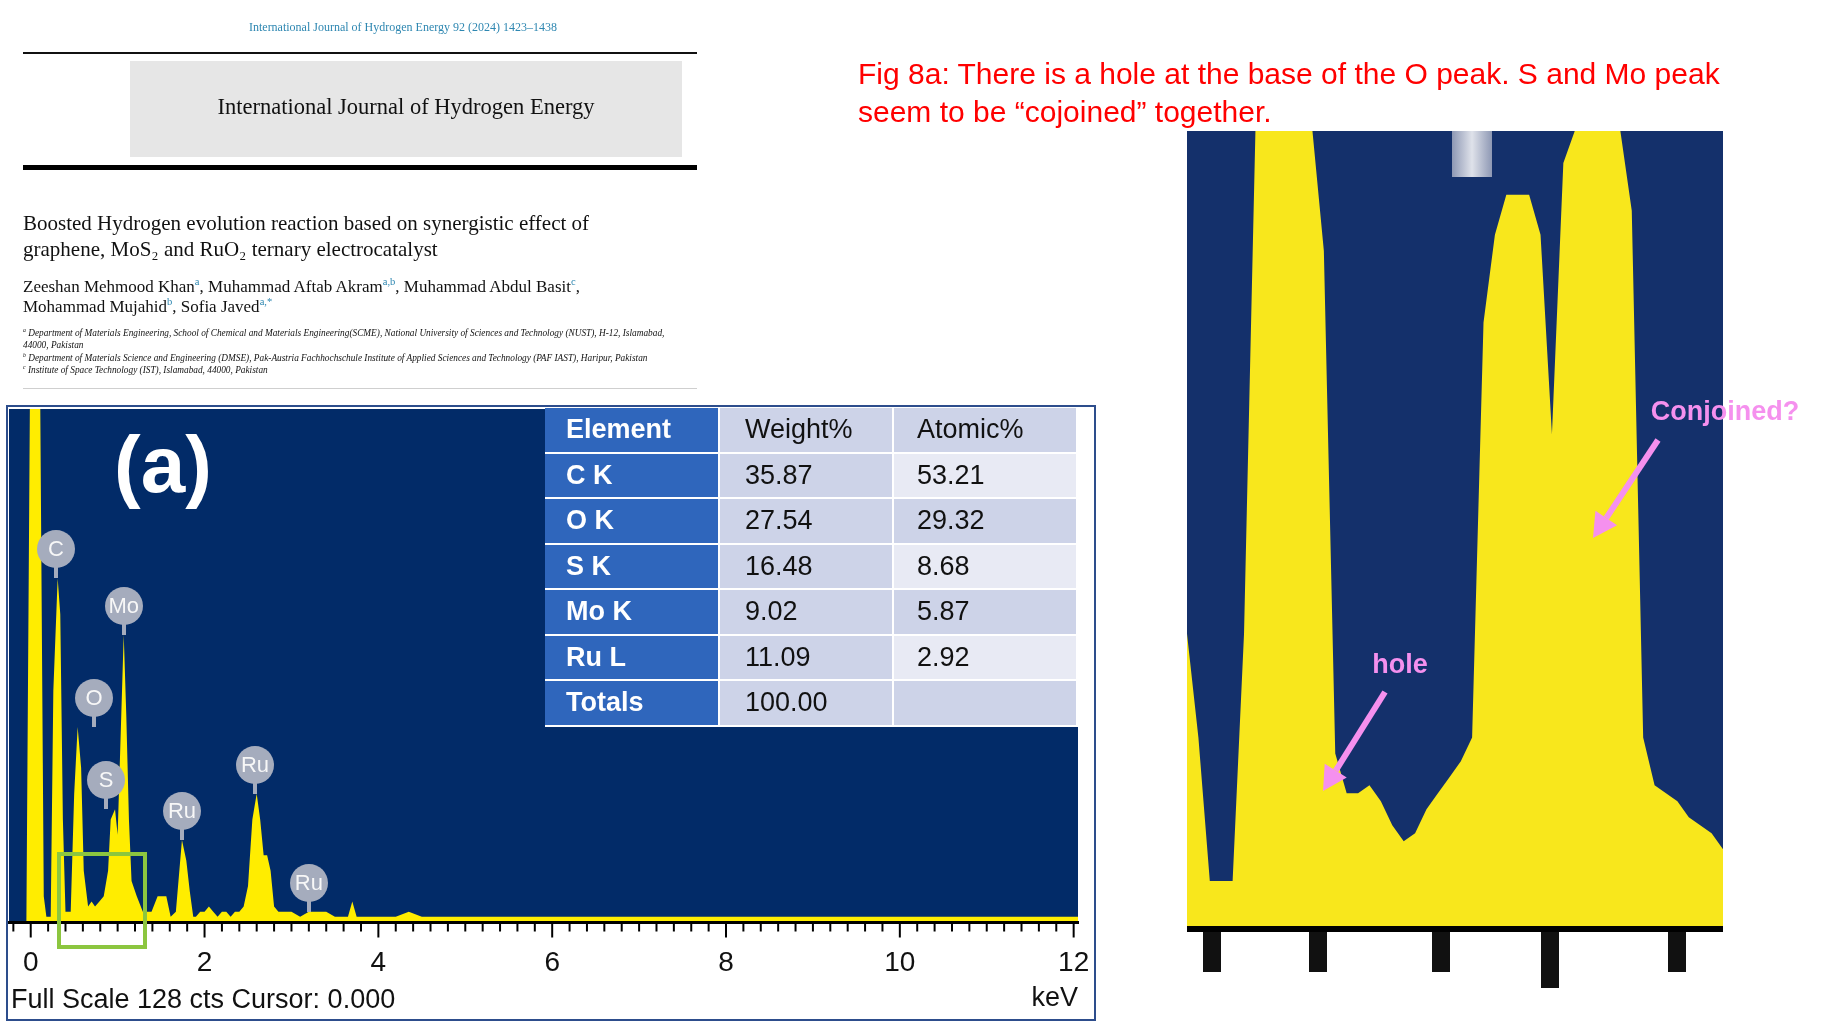 The height and width of the screenshot is (1034, 1837). I want to click on annotation: Totals, so click(605, 702).